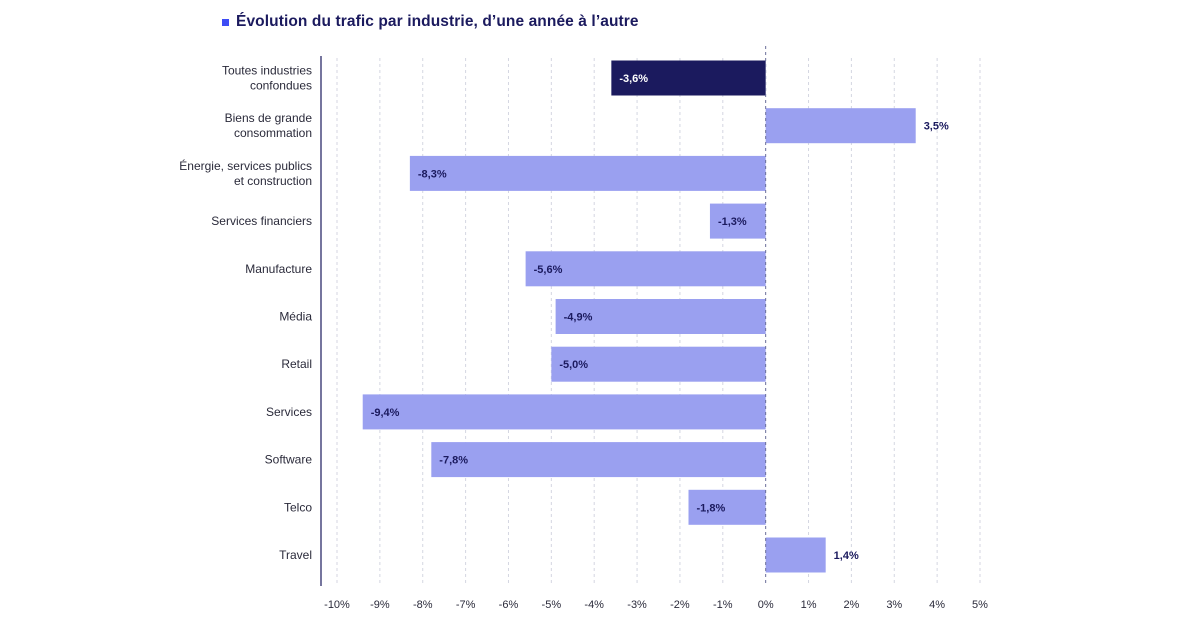 The height and width of the screenshot is (628, 1200). Describe the element at coordinates (766, 605) in the screenshot. I see `x-tick-label: 0%` at that location.